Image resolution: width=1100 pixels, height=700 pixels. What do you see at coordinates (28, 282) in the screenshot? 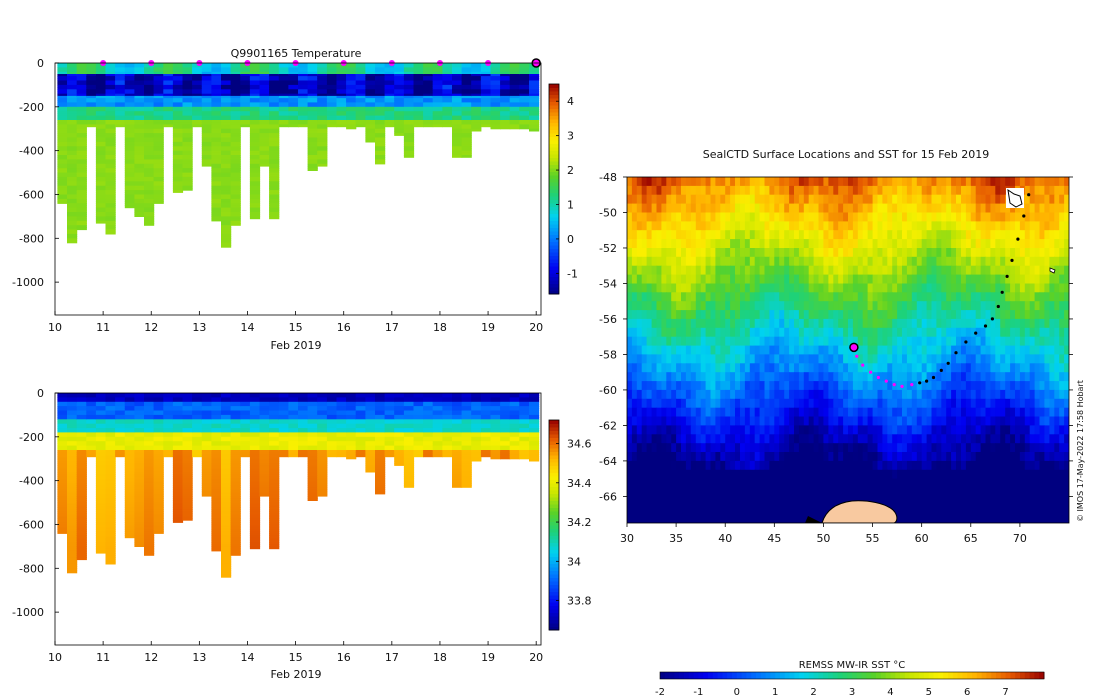
I see `temperature-y-tick-label: -1000` at bounding box center [28, 282].